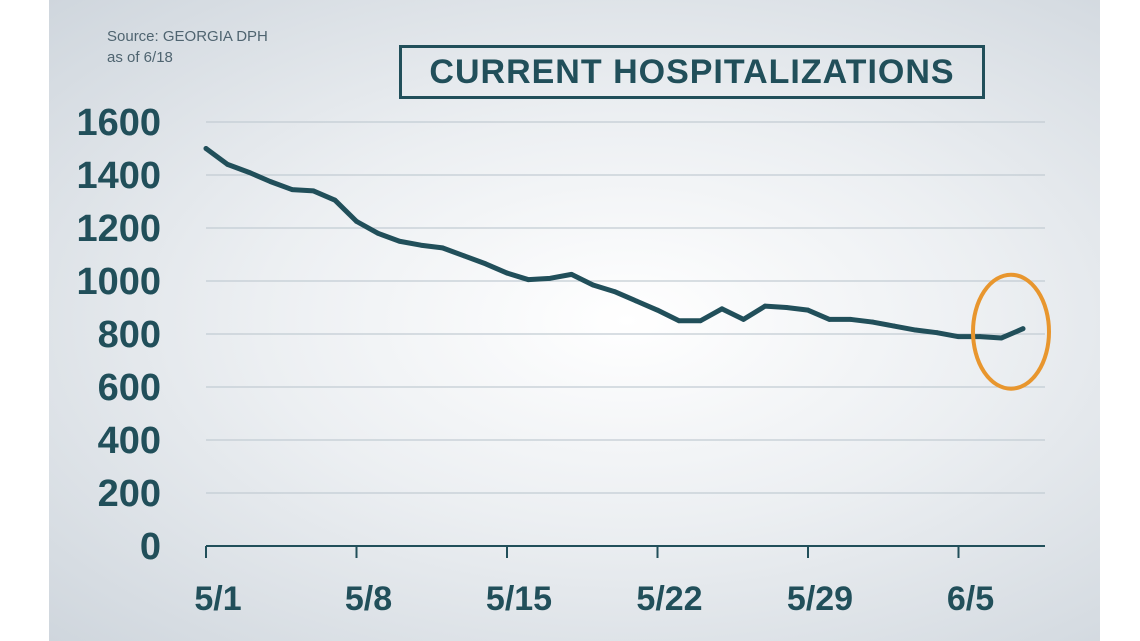 The height and width of the screenshot is (641, 1140). What do you see at coordinates (118, 123) in the screenshot?
I see `y-tick-label: 1600` at bounding box center [118, 123].